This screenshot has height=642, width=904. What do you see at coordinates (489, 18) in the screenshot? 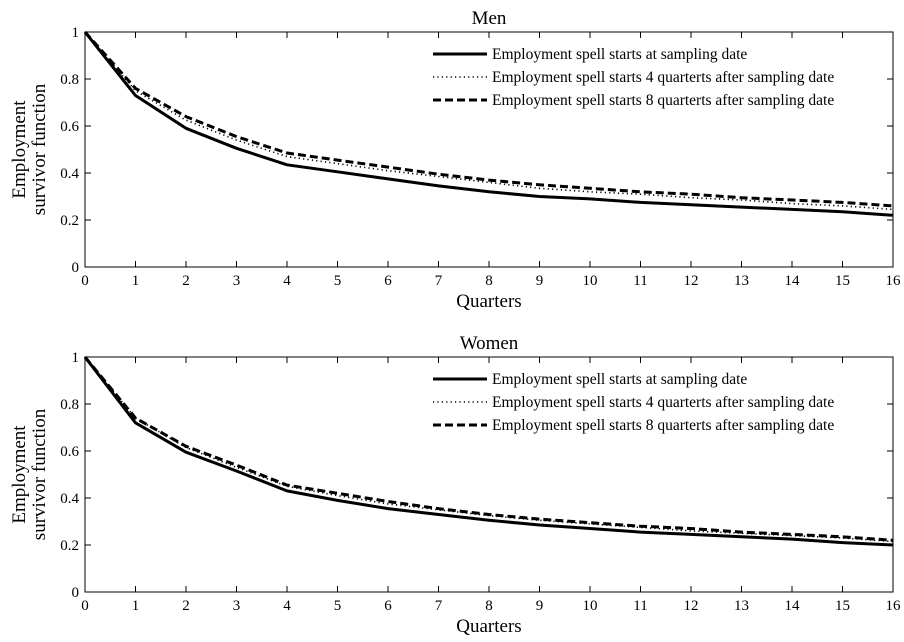
I see `chart-title: Men` at bounding box center [489, 18].